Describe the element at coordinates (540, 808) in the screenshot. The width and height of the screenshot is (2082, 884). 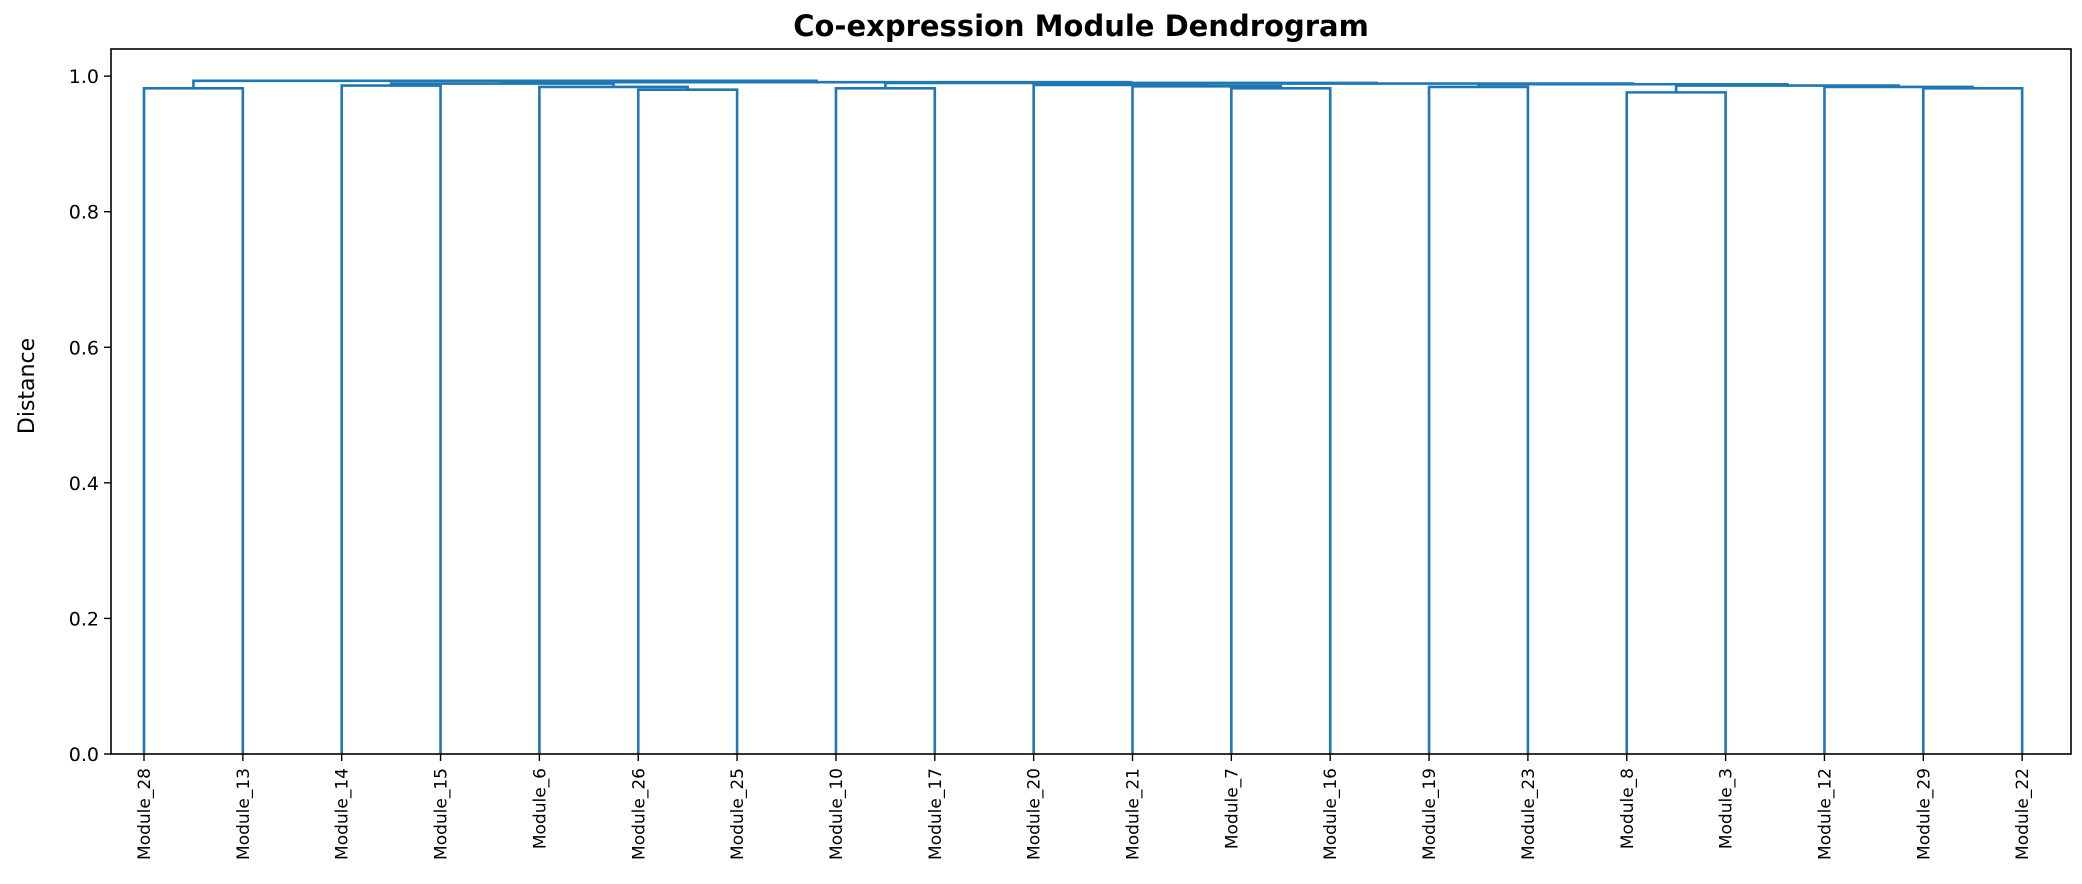
I see `leaf-label: Module_6` at that location.